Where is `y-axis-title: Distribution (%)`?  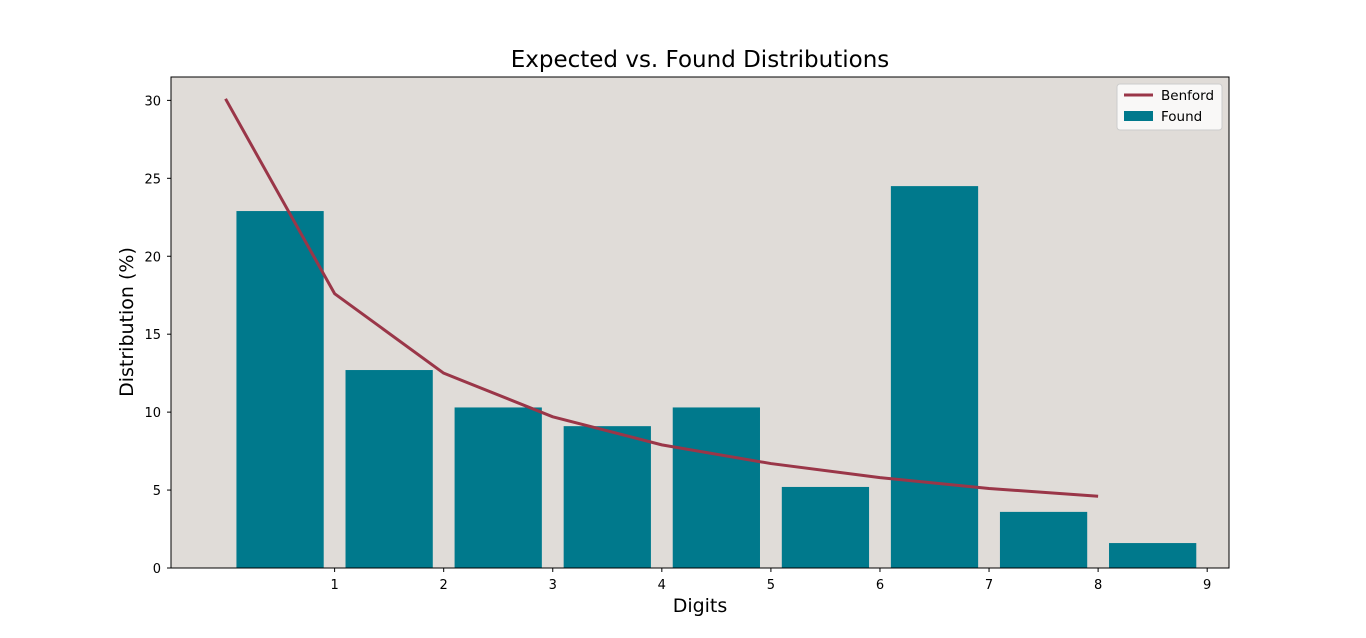 y-axis-title: Distribution (%) is located at coordinates (127, 322).